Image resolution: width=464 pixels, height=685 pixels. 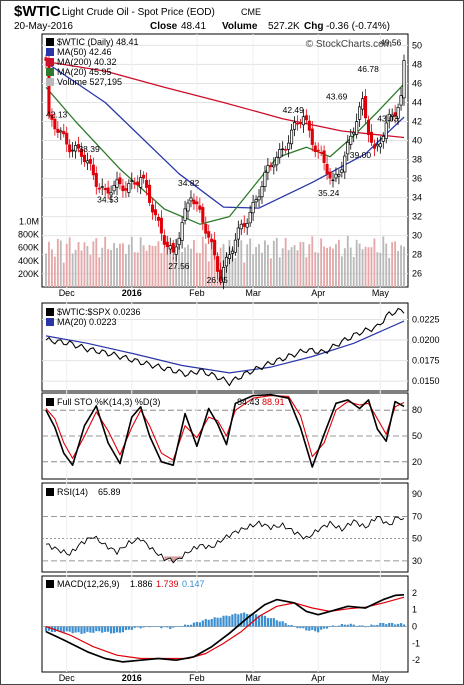 What do you see at coordinates (89, 82) in the screenshot?
I see `legend-volume: Volume 527,195` at bounding box center [89, 82].